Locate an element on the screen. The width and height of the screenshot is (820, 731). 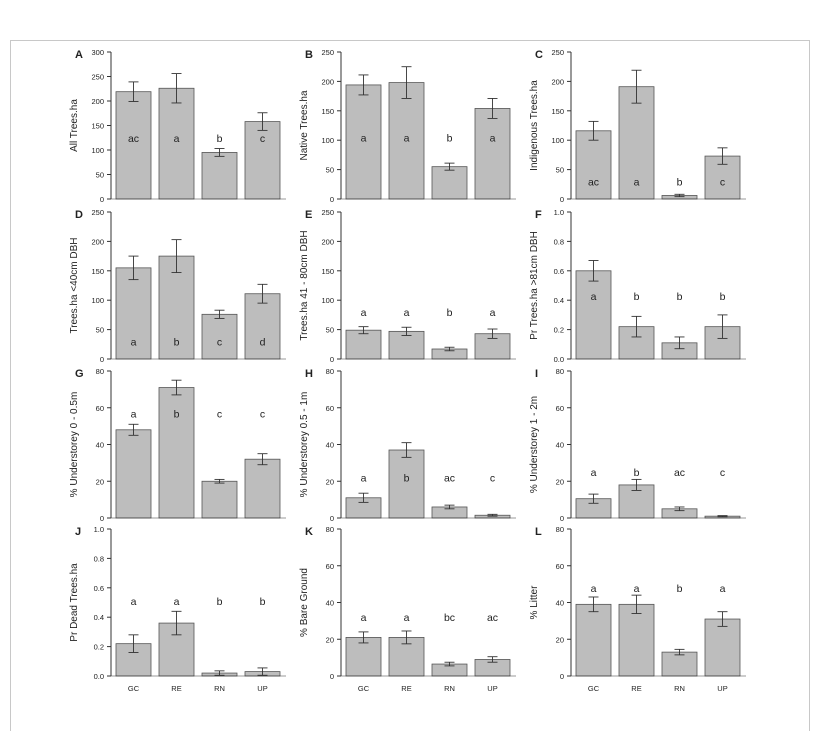
y-axis-label: Pr Dead Trees.ha is located at coordinates (74, 602).